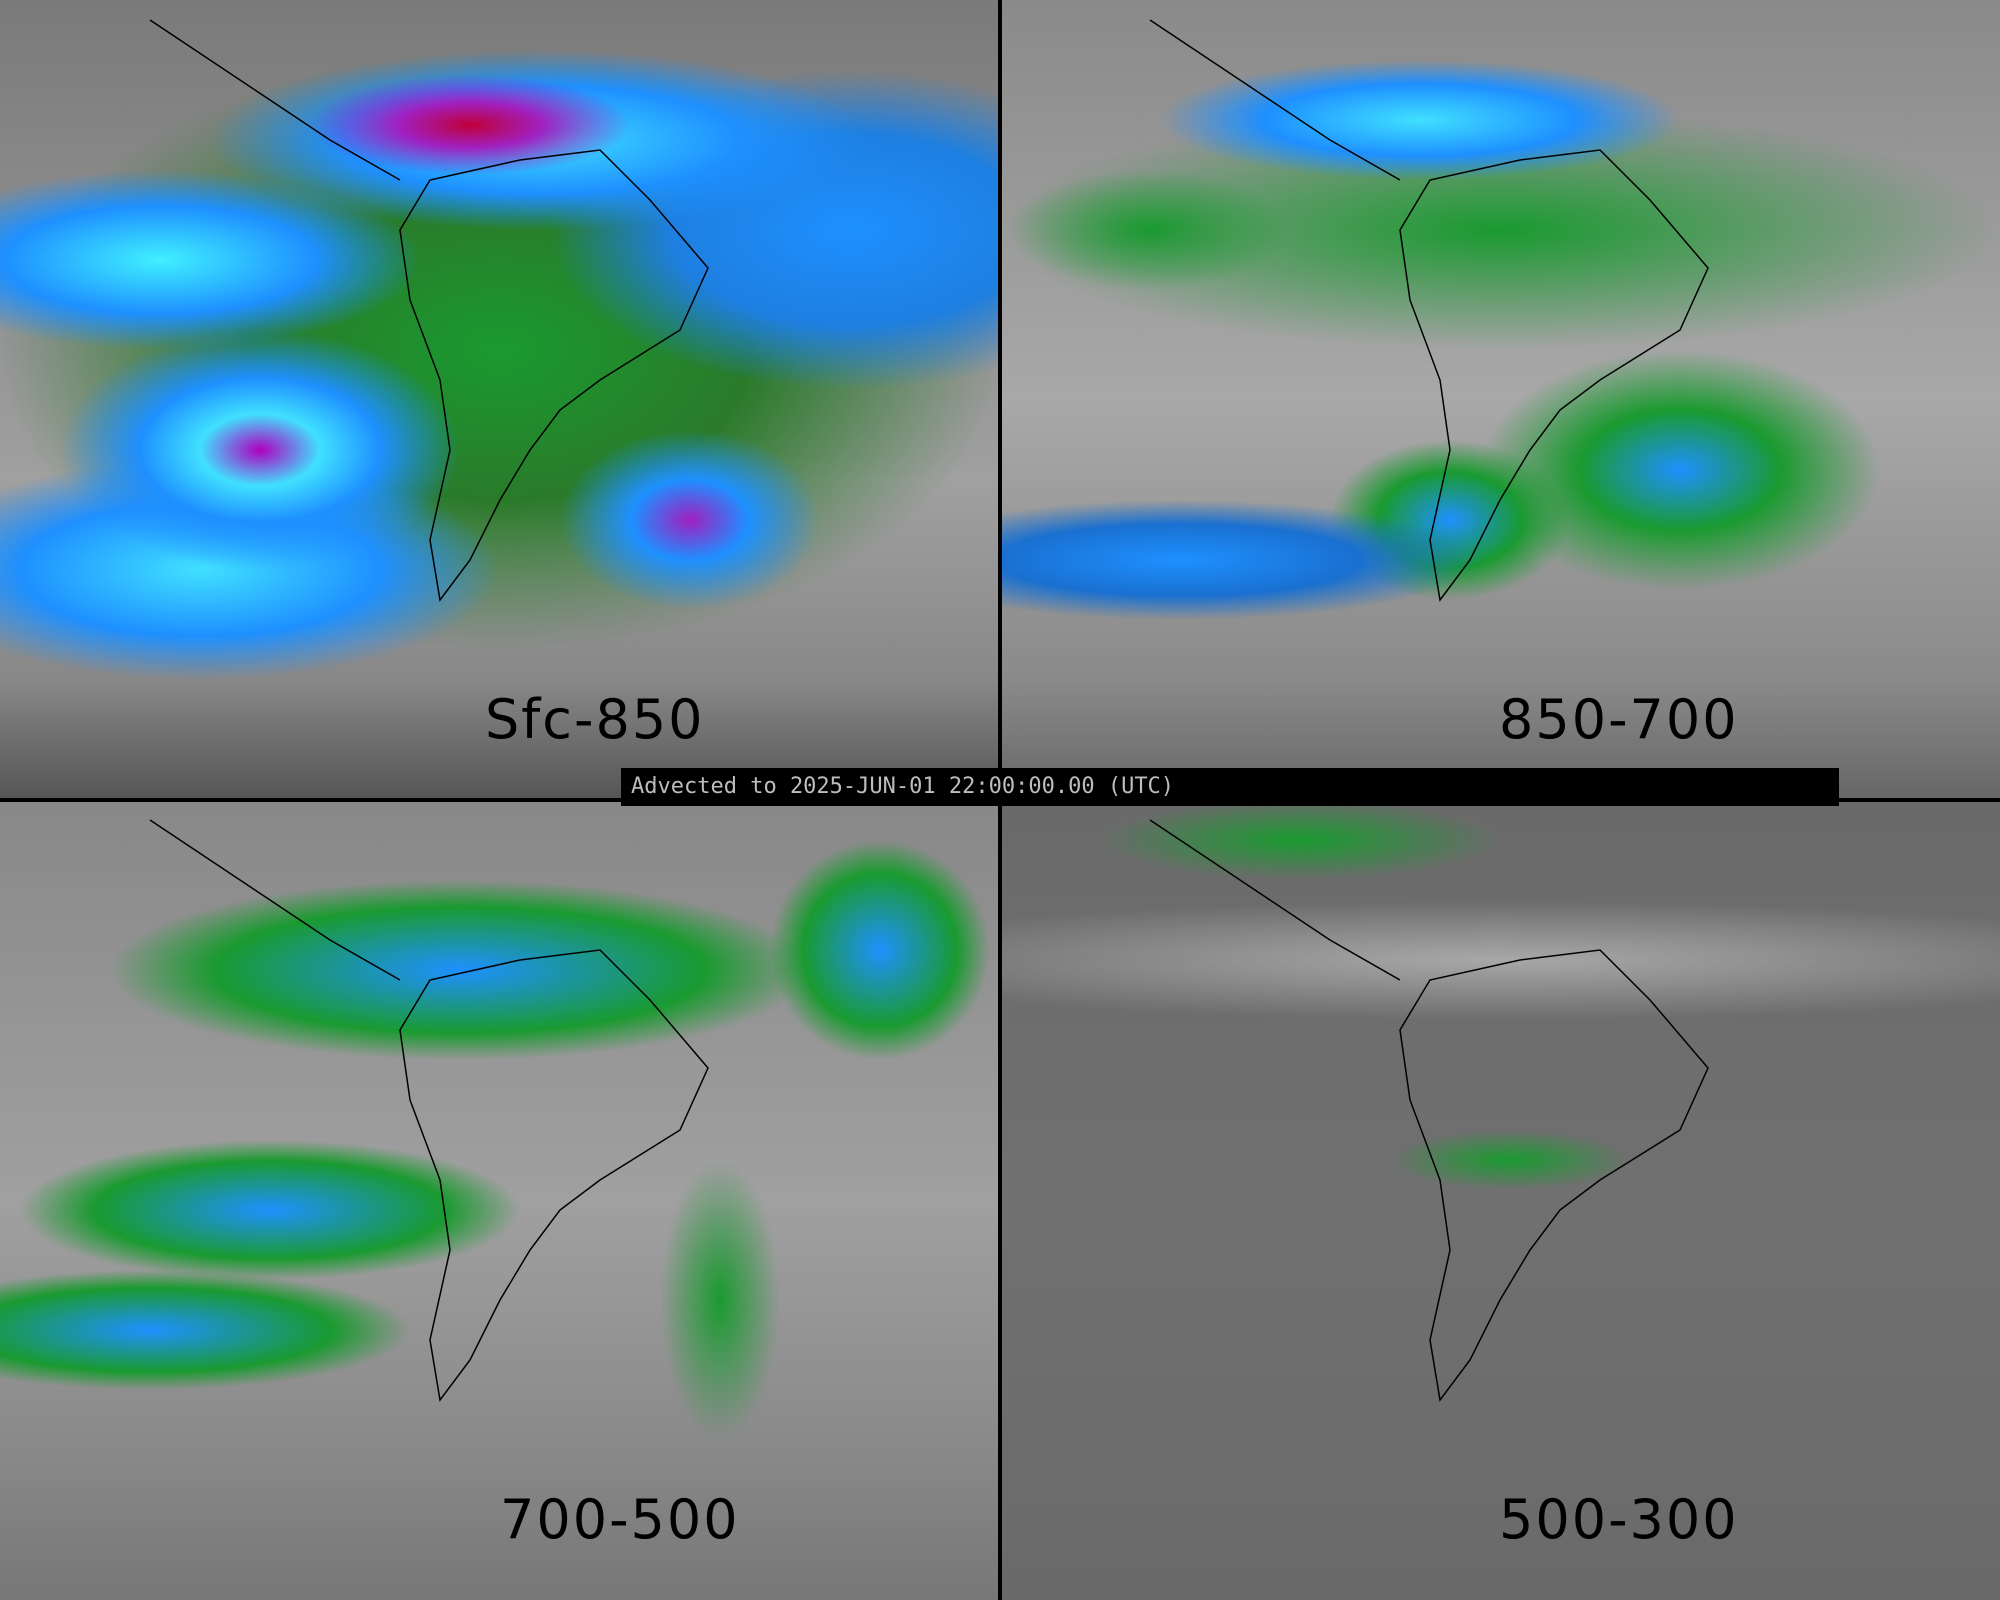 This screenshot has width=2000, height=1600. What do you see at coordinates (595, 719) in the screenshot?
I see `panel-label: Sfc-850` at bounding box center [595, 719].